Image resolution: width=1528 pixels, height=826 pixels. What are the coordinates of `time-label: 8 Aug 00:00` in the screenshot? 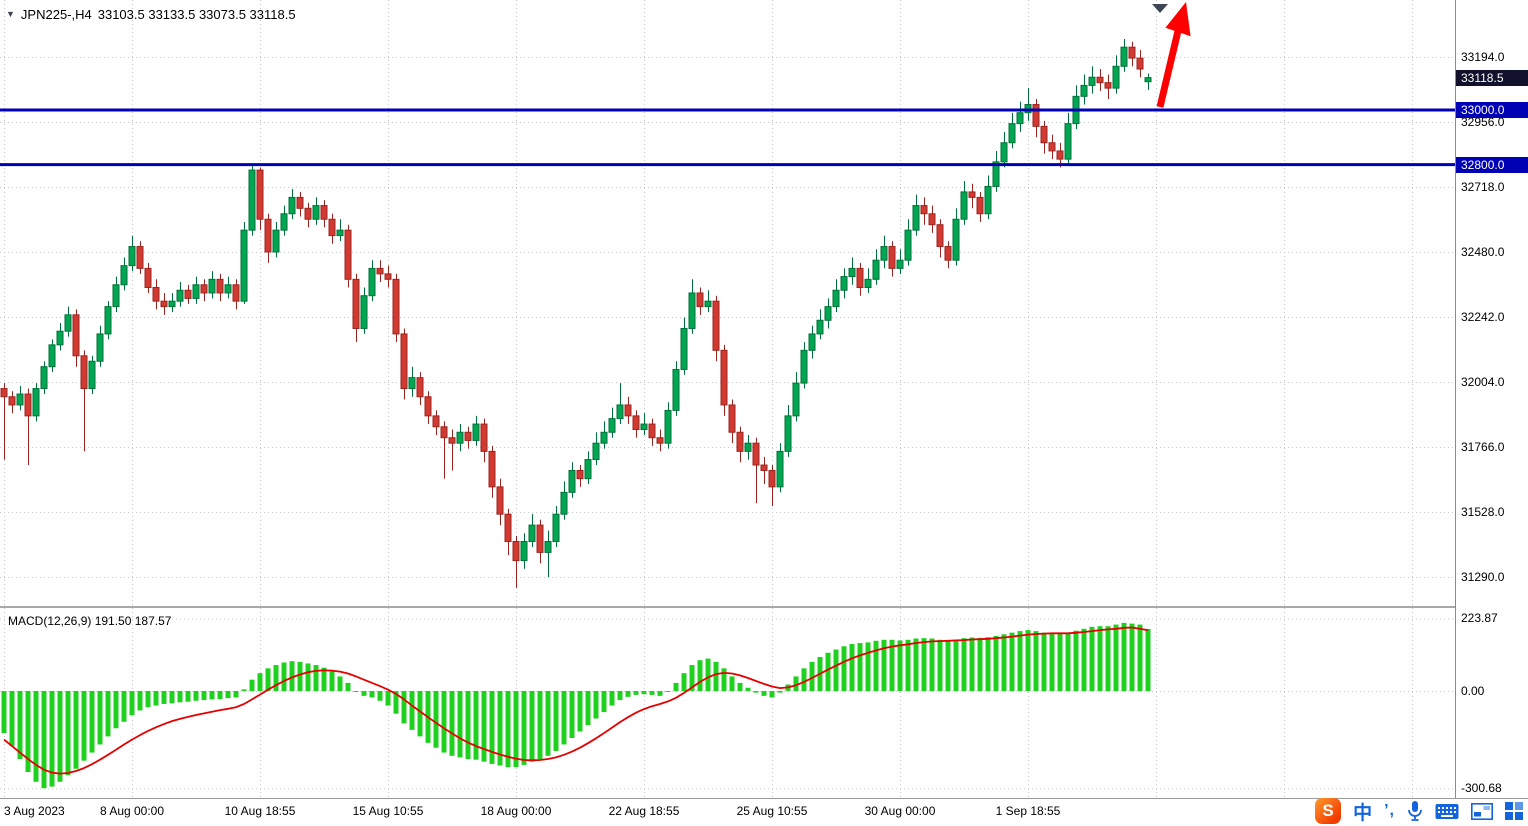 It's located at (132, 811).